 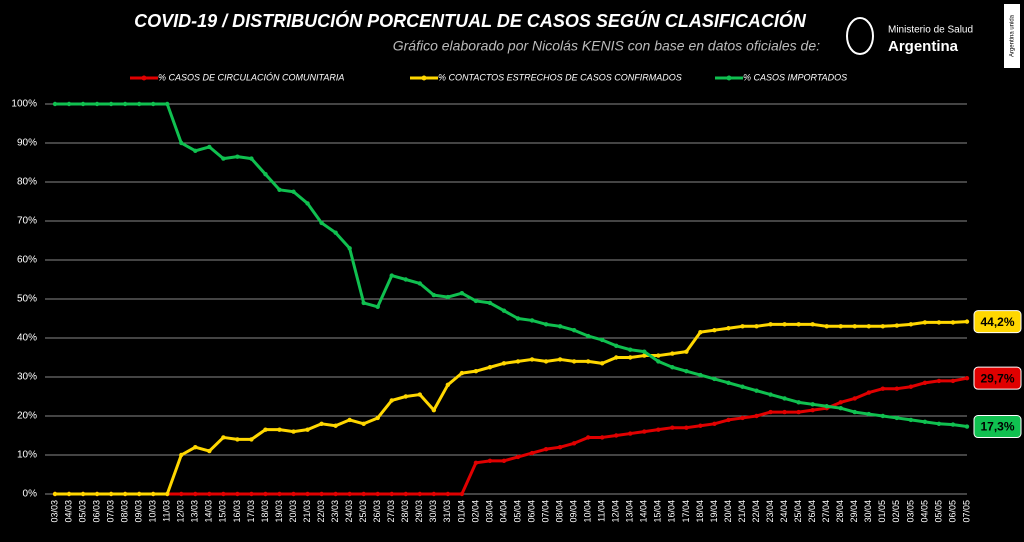 I want to click on y-tick-label: 40%, so click(x=27, y=338).